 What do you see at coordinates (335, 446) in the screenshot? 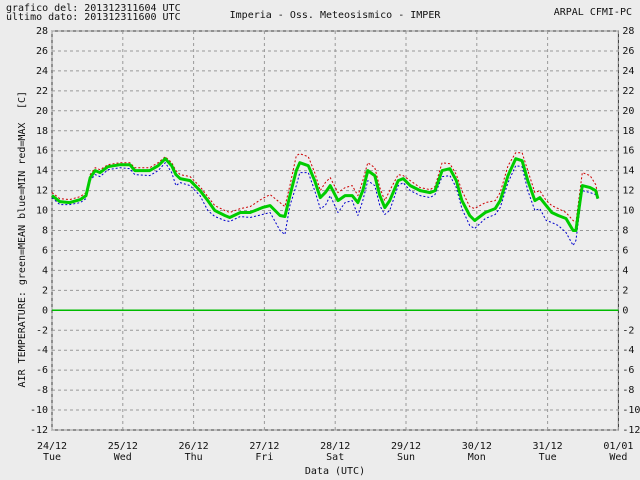
I see `x-tick-label: 28/12` at bounding box center [335, 446].